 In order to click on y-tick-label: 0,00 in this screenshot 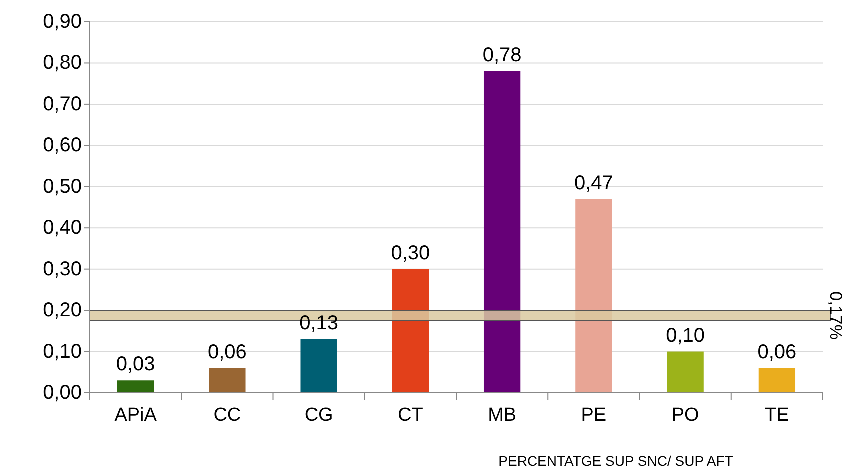, I will do `click(62, 393)`.